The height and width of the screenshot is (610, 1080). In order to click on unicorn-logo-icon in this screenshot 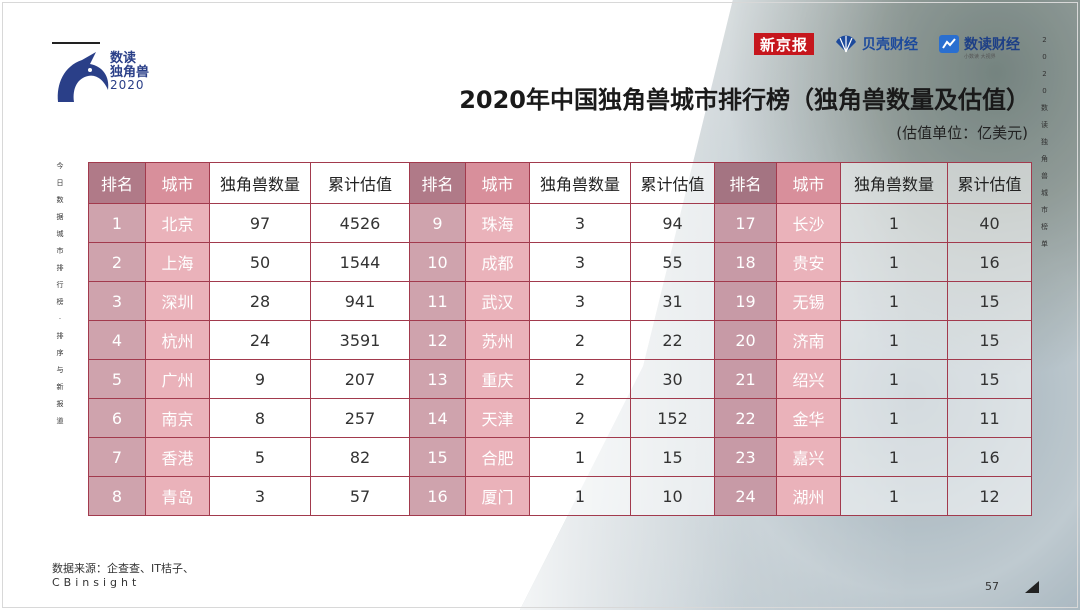, I will do `click(83, 77)`.